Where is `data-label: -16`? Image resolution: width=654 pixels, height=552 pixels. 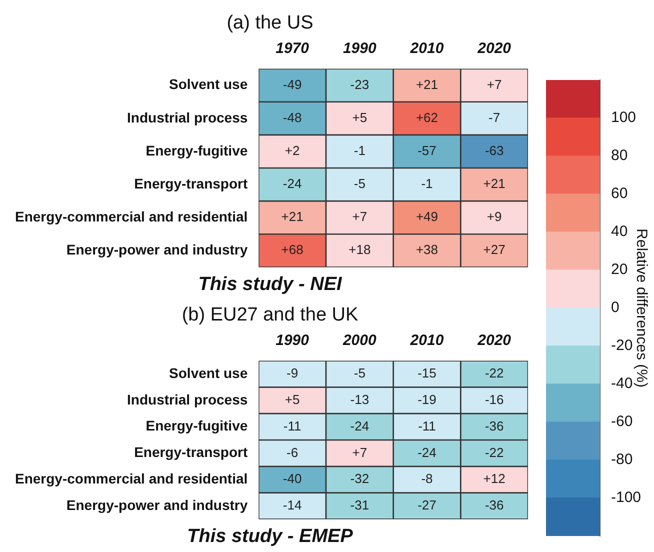 data-label: -16 is located at coordinates (494, 399).